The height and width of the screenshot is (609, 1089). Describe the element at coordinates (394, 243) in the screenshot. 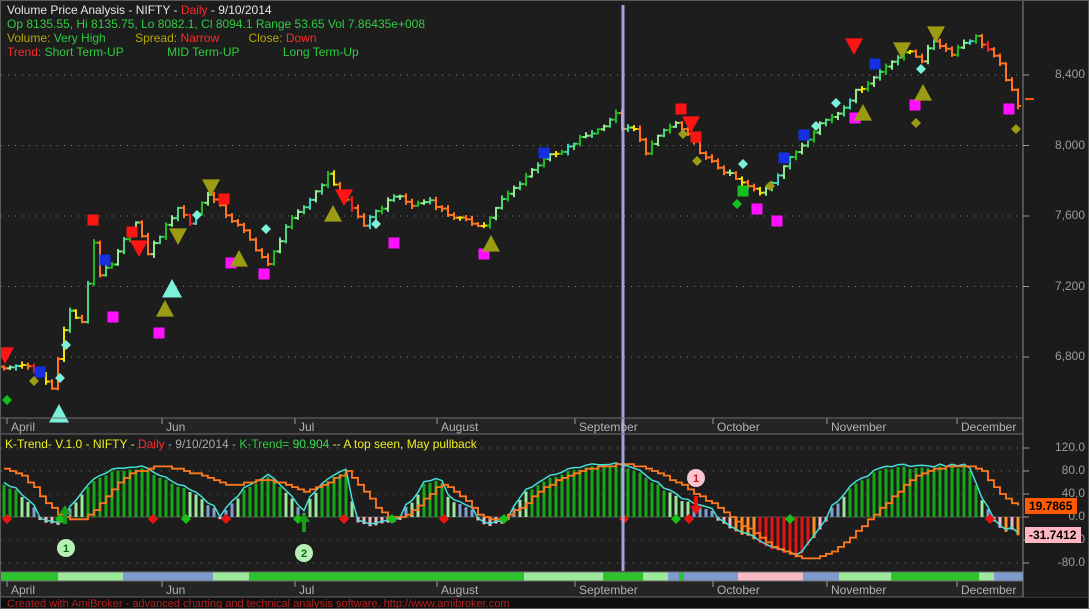

I see `magenta-square-marker` at that location.